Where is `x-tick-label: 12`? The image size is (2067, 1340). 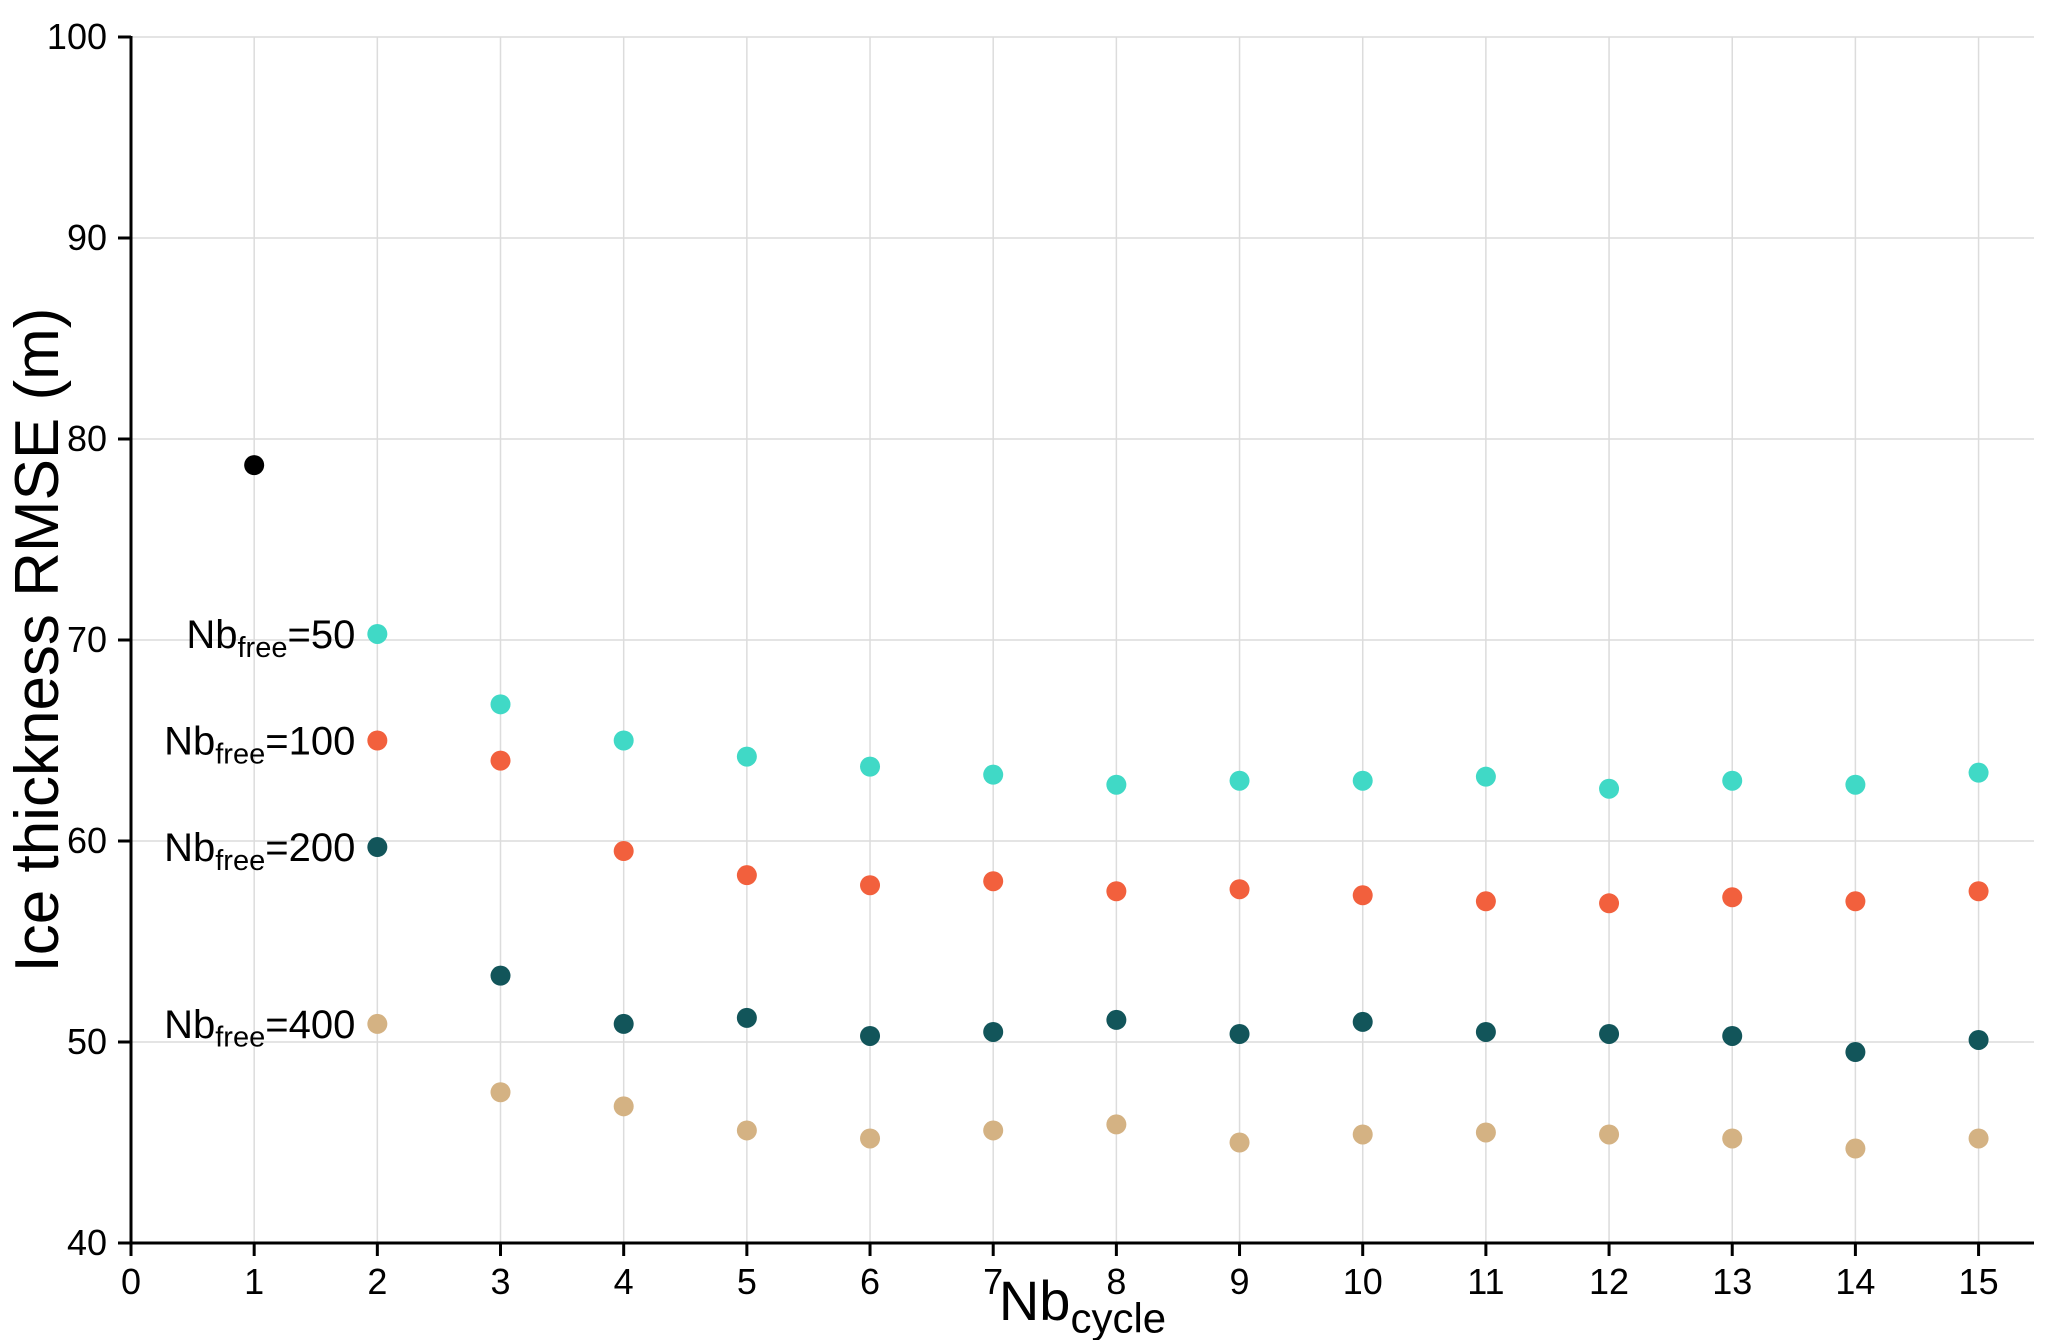 x-tick-label: 12 is located at coordinates (1609, 1281).